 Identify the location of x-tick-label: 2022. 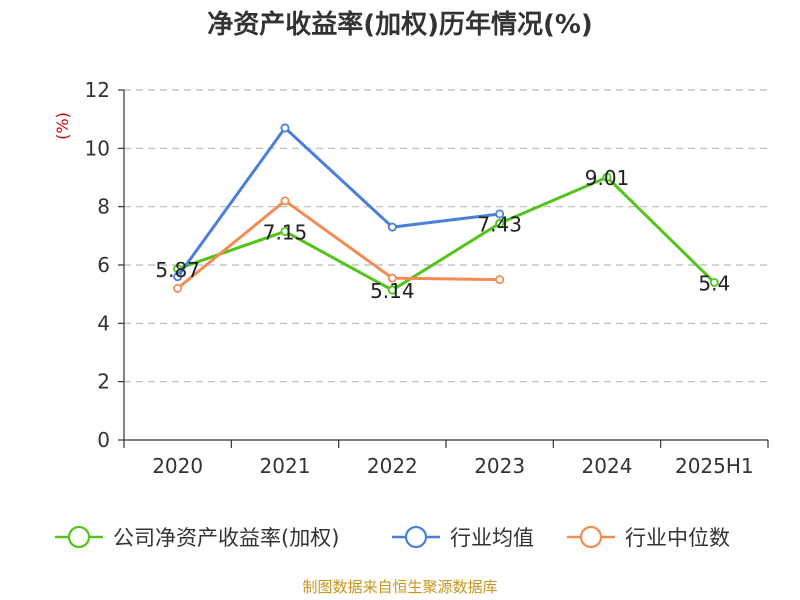
(392, 466).